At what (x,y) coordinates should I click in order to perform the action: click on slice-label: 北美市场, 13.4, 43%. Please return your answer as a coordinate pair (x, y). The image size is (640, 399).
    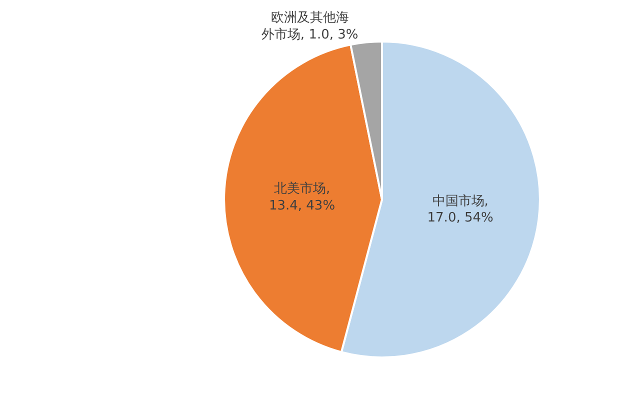
    Looking at the image, I should click on (302, 197).